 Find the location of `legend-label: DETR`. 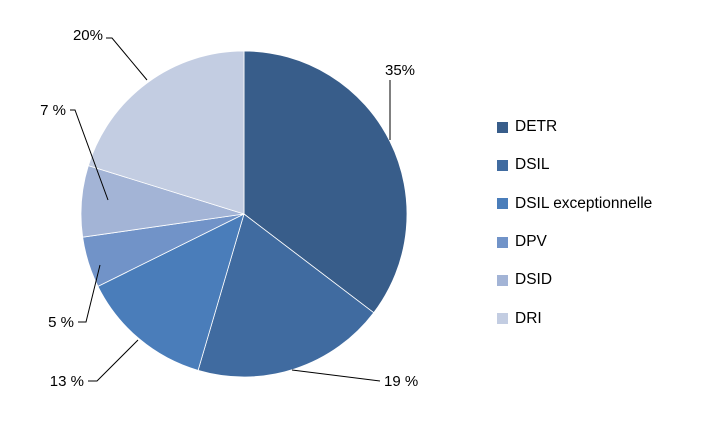

legend-label: DETR is located at coordinates (536, 127).